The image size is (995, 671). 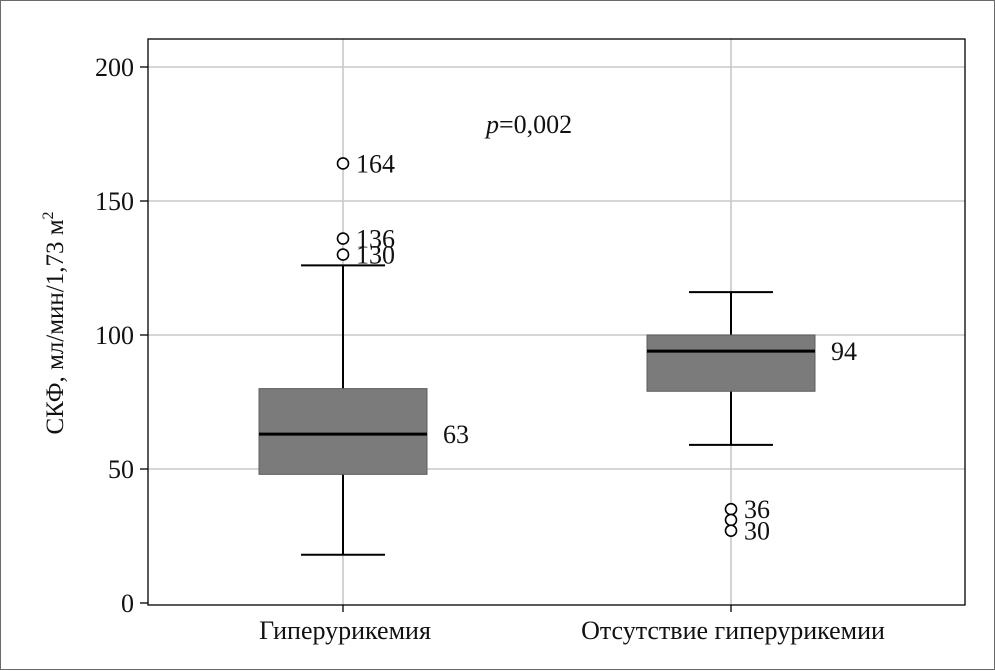 What do you see at coordinates (121, 469) in the screenshot?
I see `y-tick-label: 50` at bounding box center [121, 469].